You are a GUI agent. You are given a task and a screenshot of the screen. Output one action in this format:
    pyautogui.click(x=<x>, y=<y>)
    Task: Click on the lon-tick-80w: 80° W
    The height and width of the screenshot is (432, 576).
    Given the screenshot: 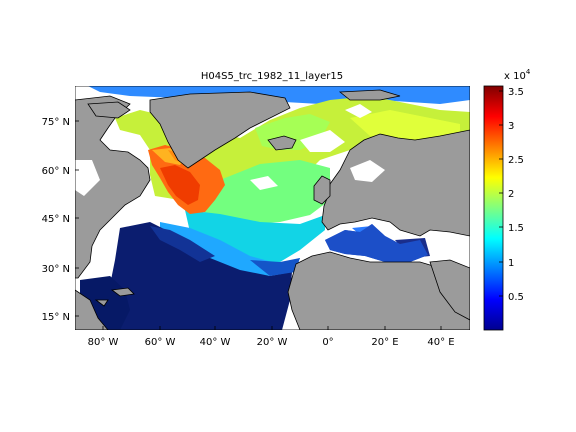 What is the action you would take?
    pyautogui.click(x=103, y=342)
    